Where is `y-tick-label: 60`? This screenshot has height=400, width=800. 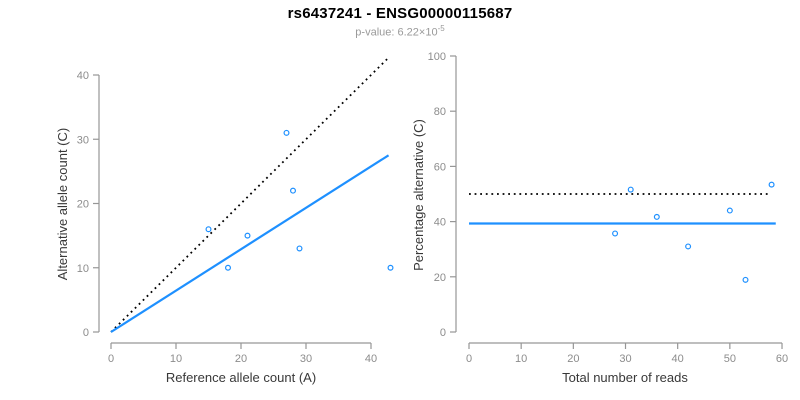 y-tick-label: 60 is located at coordinates (440, 167).